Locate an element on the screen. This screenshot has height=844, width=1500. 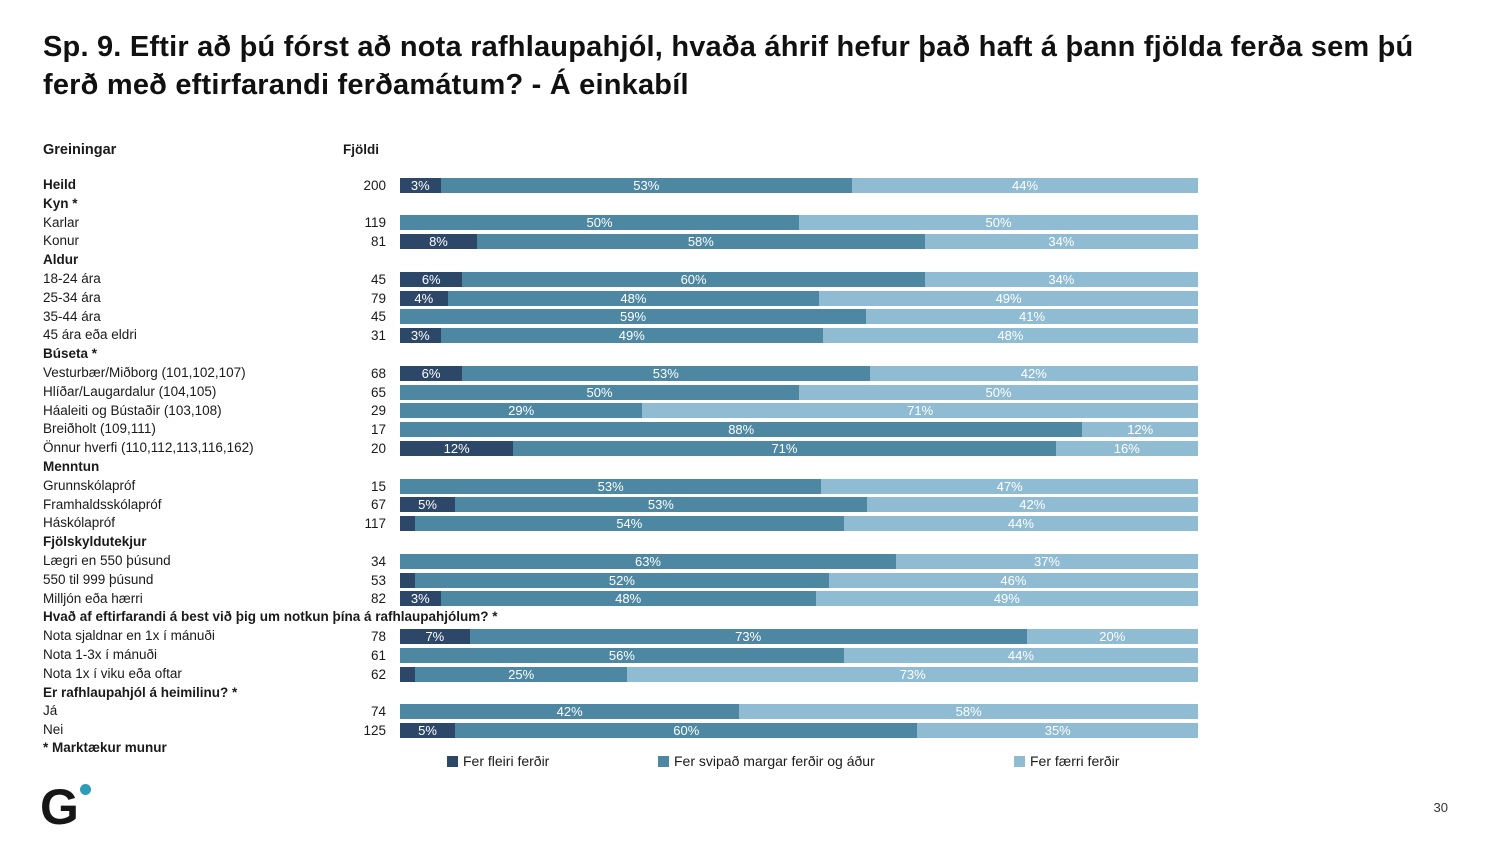
row-label: Heild is located at coordinates (60, 184).